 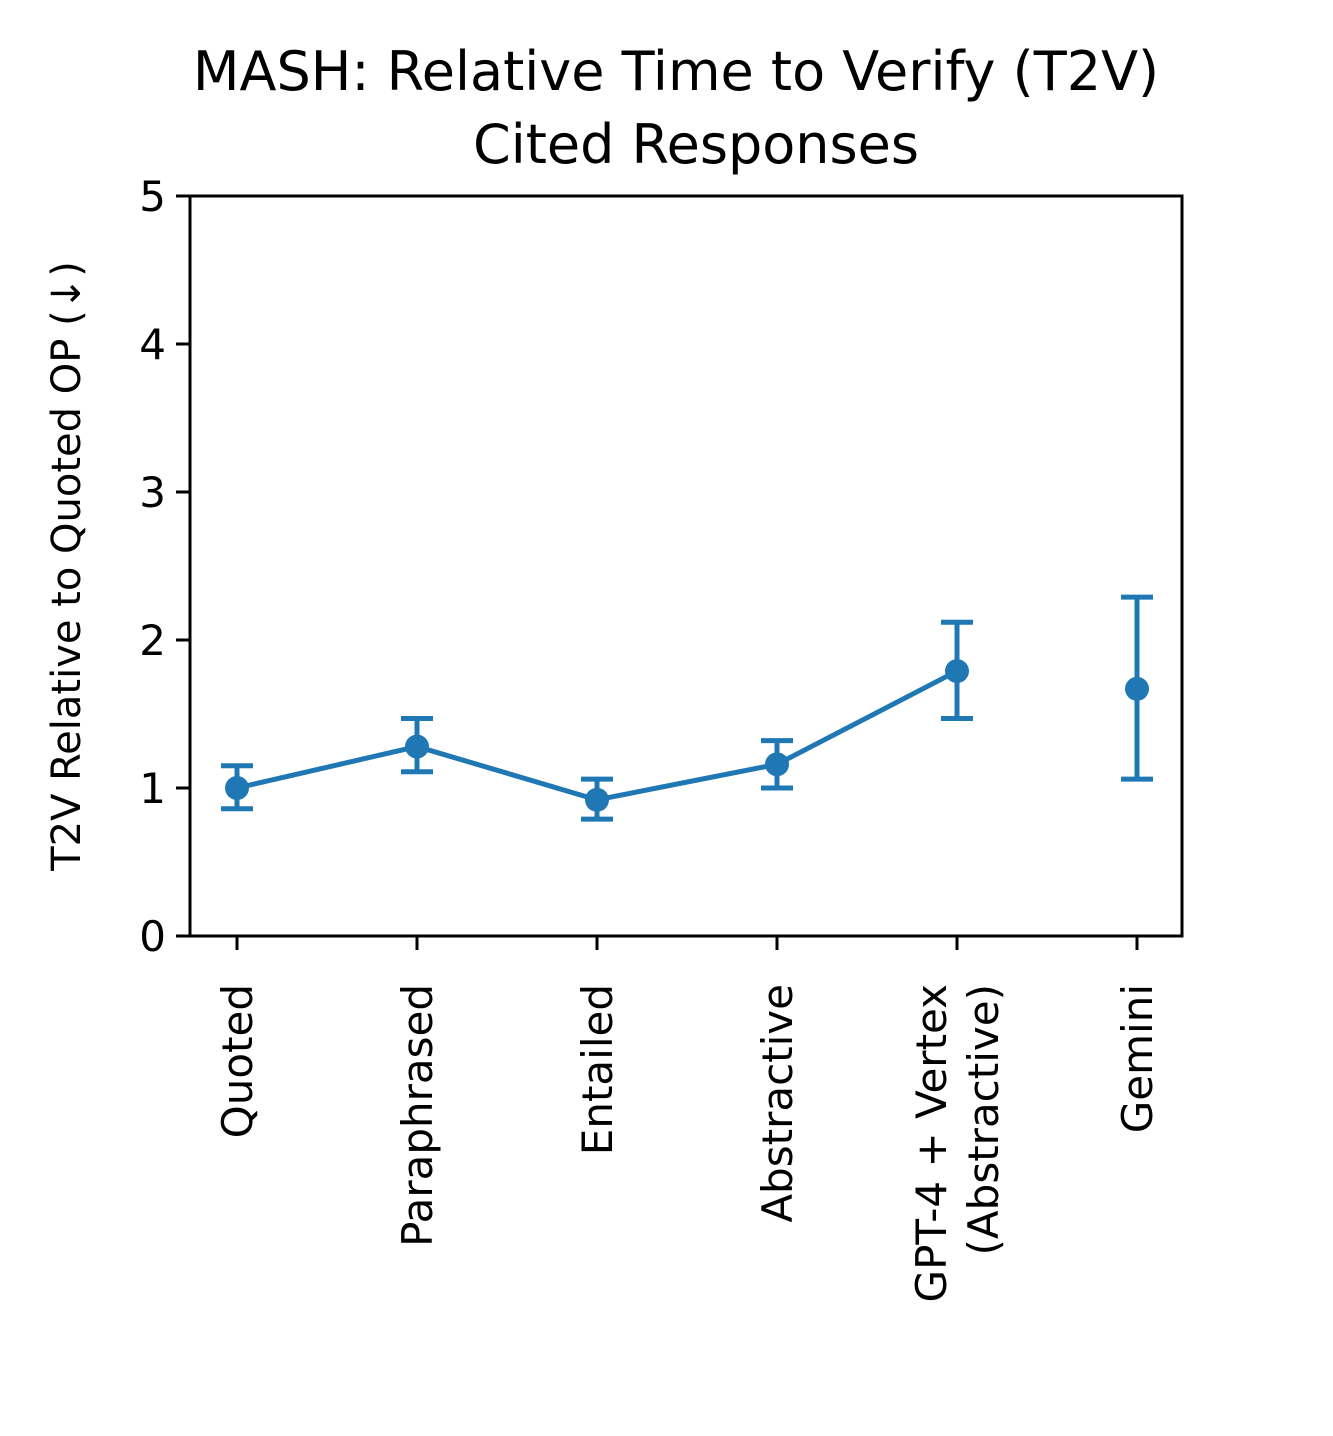 I want to click on y-tick-label: 5, so click(x=152, y=196).